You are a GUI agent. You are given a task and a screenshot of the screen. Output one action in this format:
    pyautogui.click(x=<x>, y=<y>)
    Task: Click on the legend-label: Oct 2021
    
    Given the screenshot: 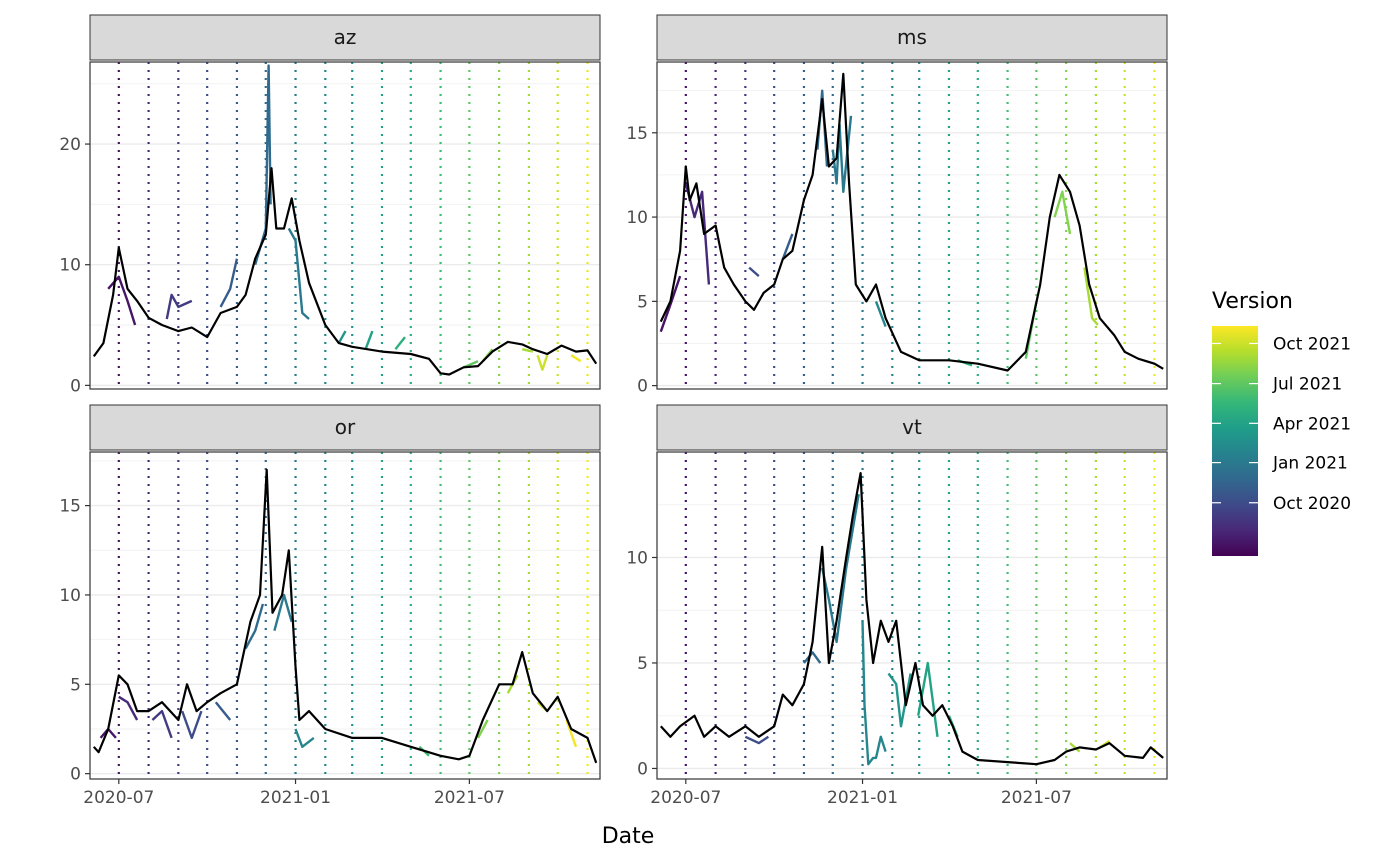 What is the action you would take?
    pyautogui.click(x=1312, y=344)
    